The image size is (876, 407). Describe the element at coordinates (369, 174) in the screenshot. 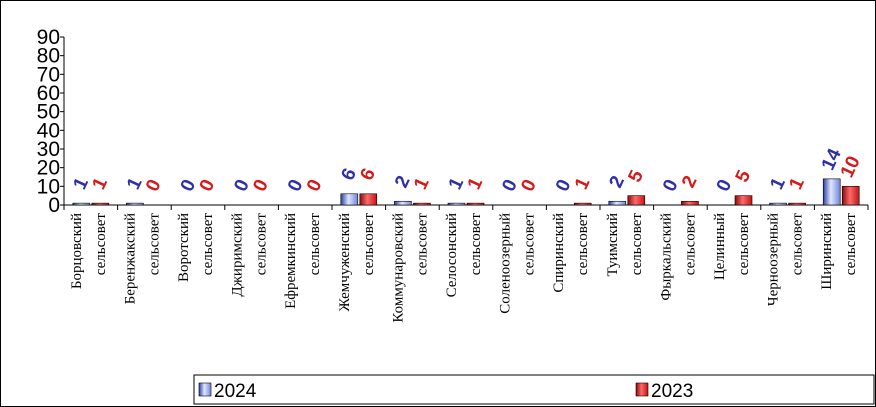

I see `data-label-2023-5: 6` at that location.